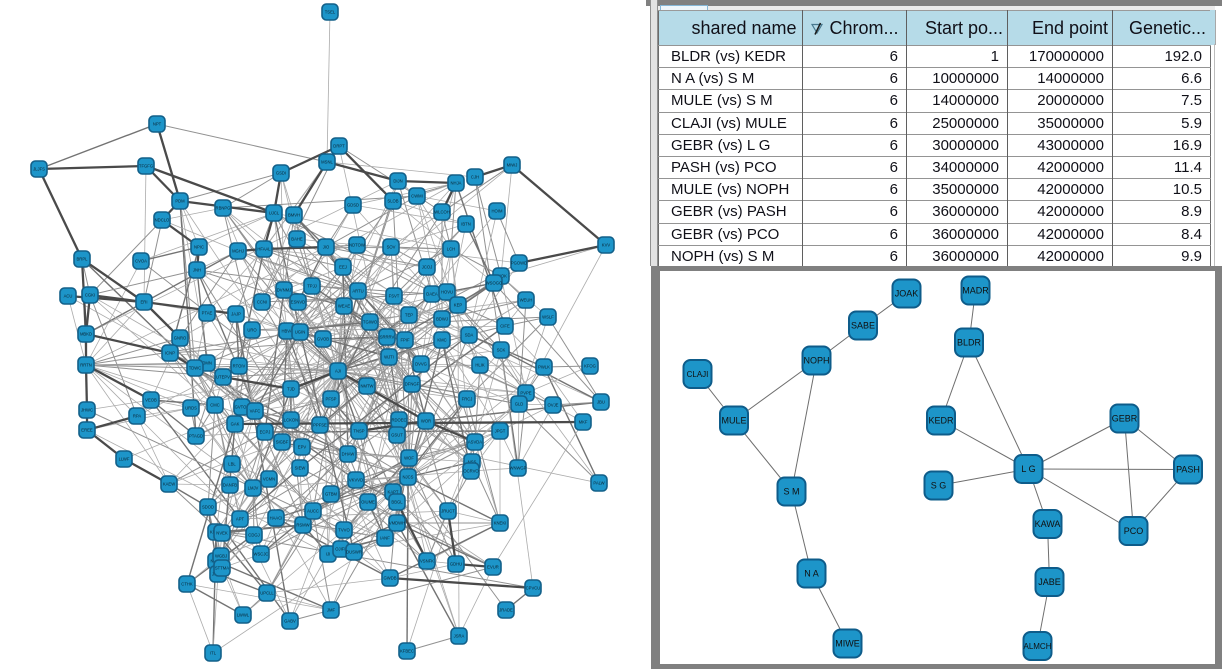  Describe the element at coordinates (331, 399) in the screenshot. I see `svg-text: PFSP` at that location.